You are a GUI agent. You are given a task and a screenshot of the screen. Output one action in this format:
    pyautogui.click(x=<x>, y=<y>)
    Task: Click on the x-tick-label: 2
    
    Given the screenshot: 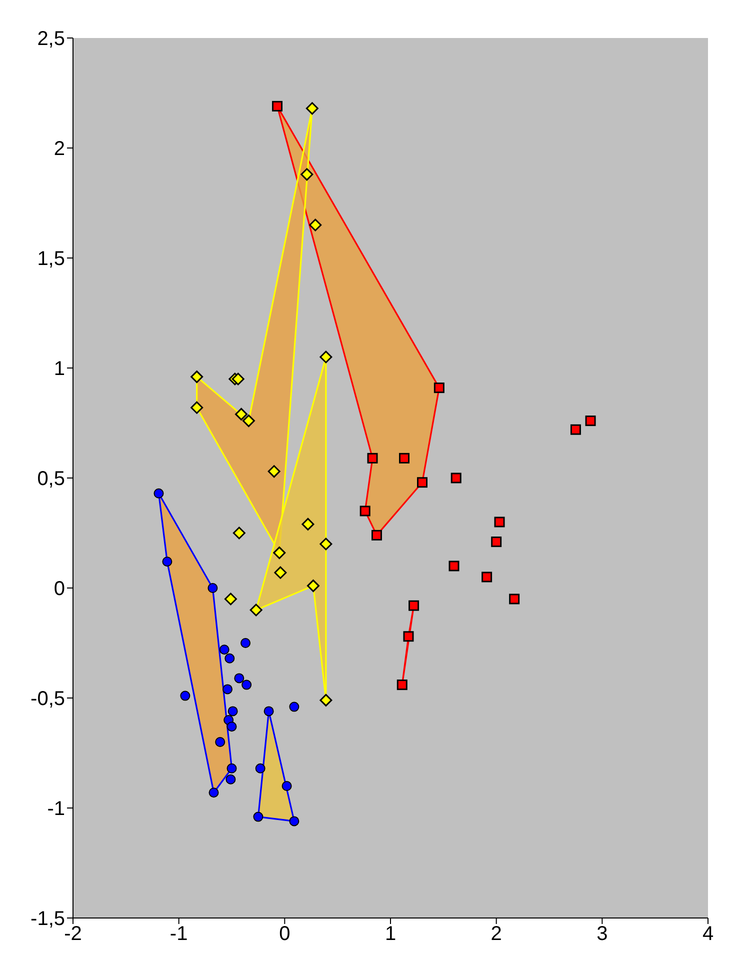 What is the action you would take?
    pyautogui.click(x=496, y=934)
    